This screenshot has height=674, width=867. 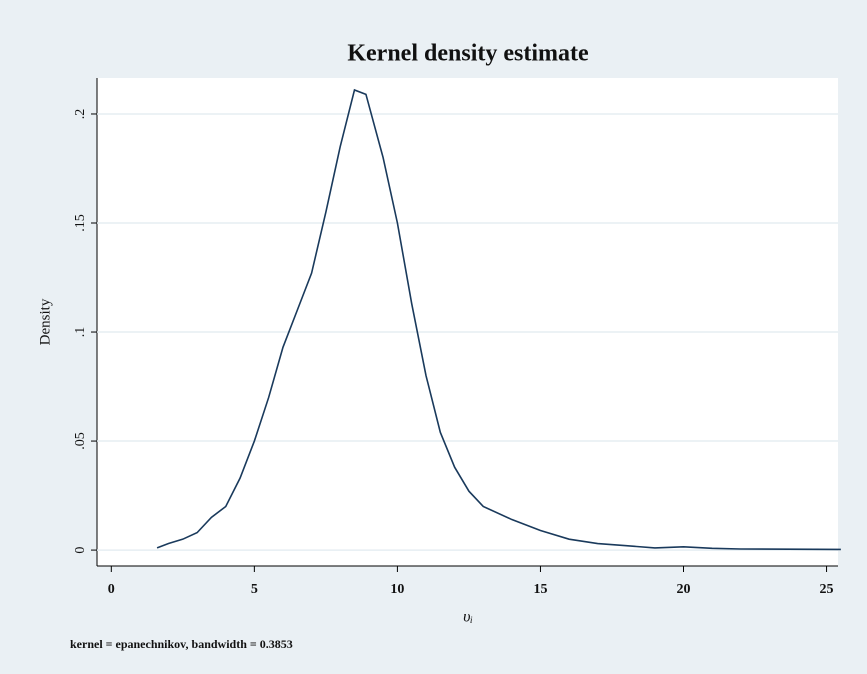 I want to click on x-tick-label: 25, so click(x=827, y=589).